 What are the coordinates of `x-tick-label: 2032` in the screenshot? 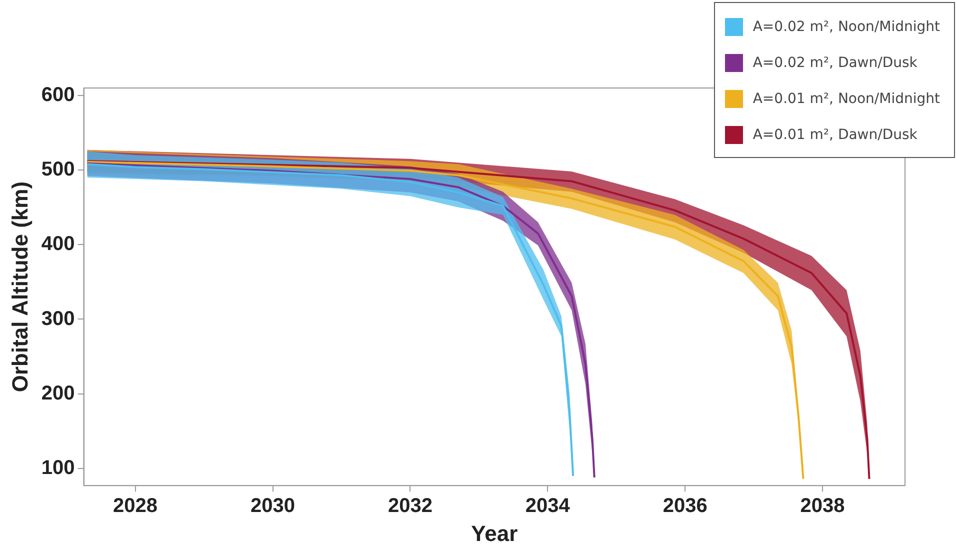 It's located at (410, 506).